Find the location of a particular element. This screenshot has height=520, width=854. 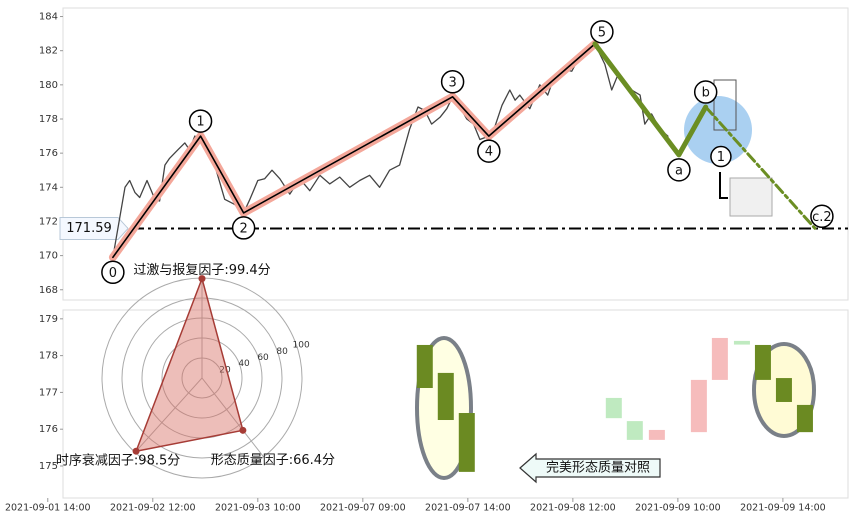

radar-area is located at coordinates (189, 364).